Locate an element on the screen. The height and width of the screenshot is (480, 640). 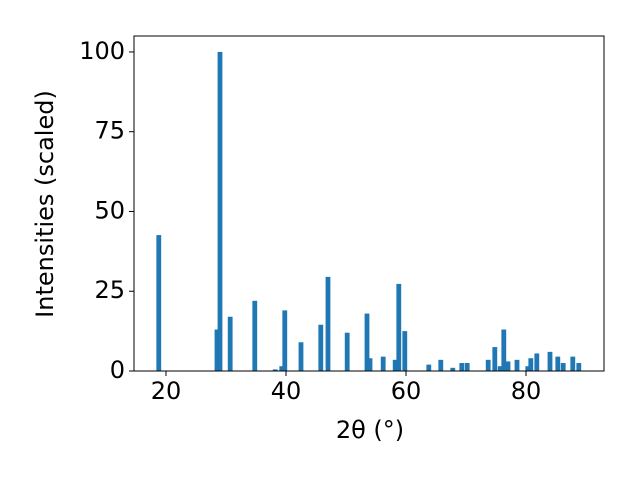
x-tick-label: 80 is located at coordinates (526, 391).